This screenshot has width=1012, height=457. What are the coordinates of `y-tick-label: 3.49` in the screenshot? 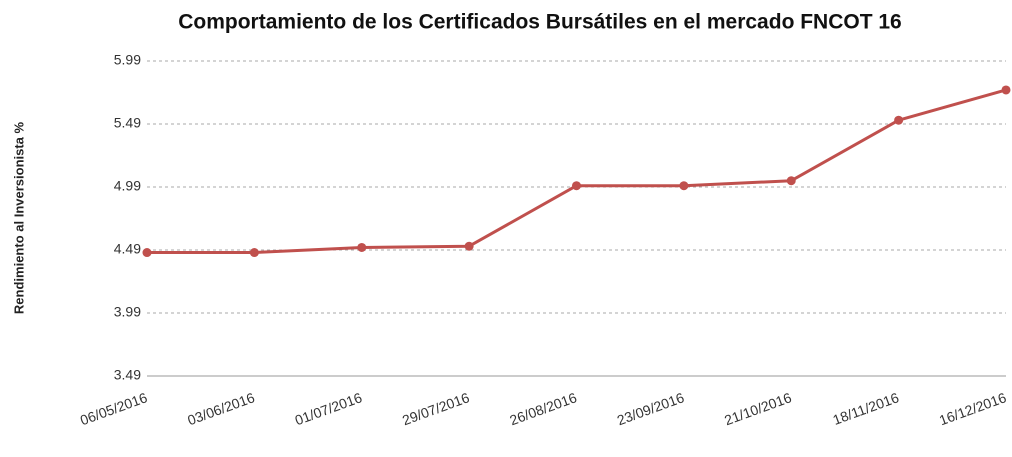 It's located at (127, 375).